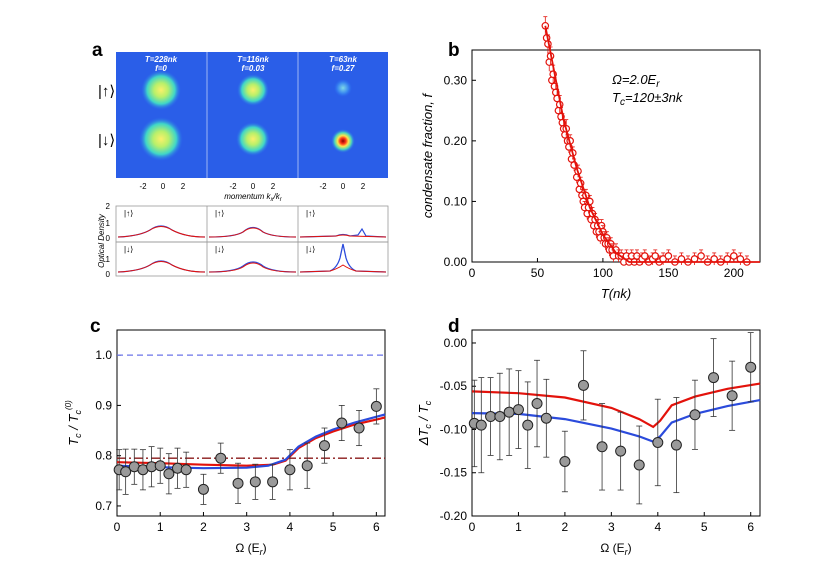  I want to click on image-1-temp-label: T=228nk, so click(161, 59).